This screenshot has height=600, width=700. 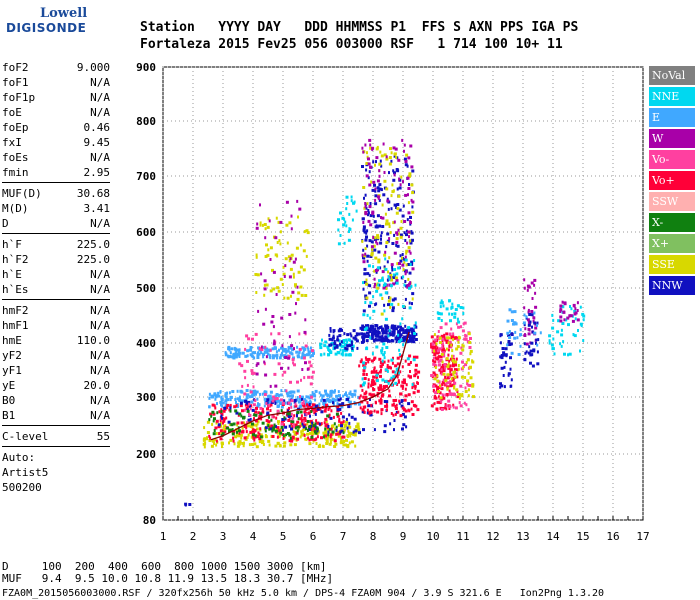 What do you see at coordinates (12, 112) in the screenshot?
I see `param-name: foE` at bounding box center [12, 112].